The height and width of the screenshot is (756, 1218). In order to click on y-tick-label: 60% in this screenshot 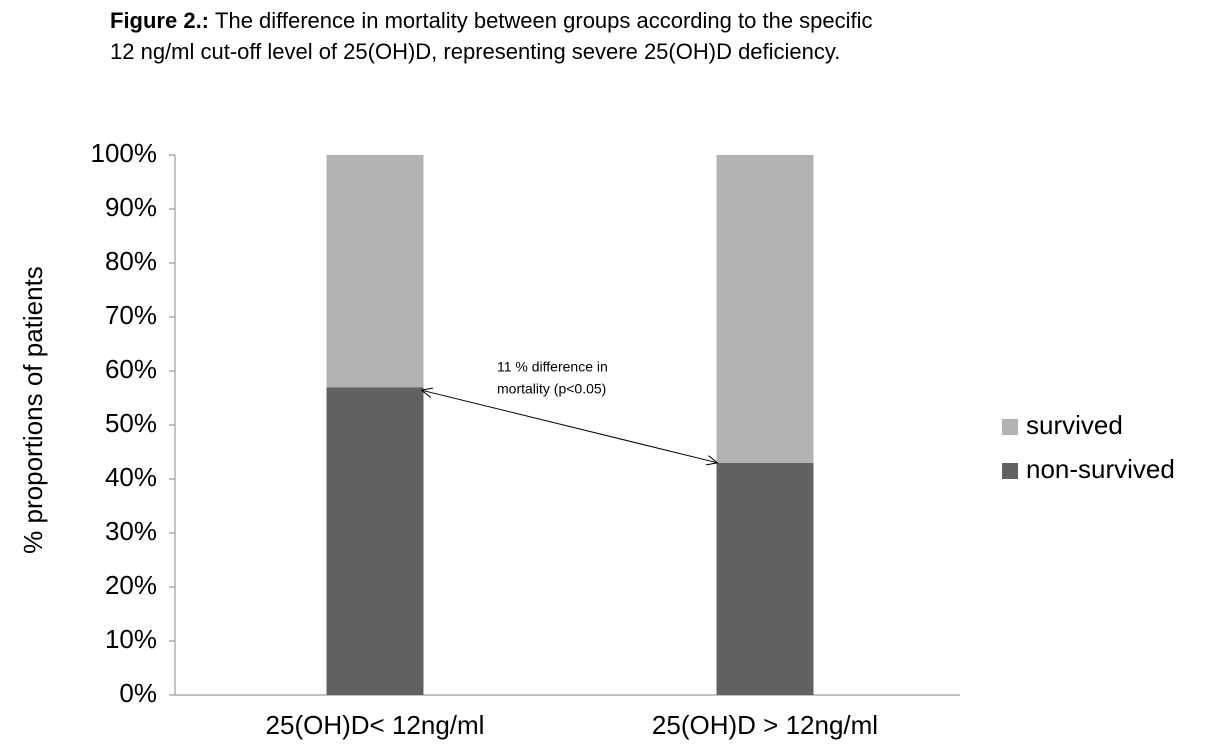, I will do `click(131, 369)`.